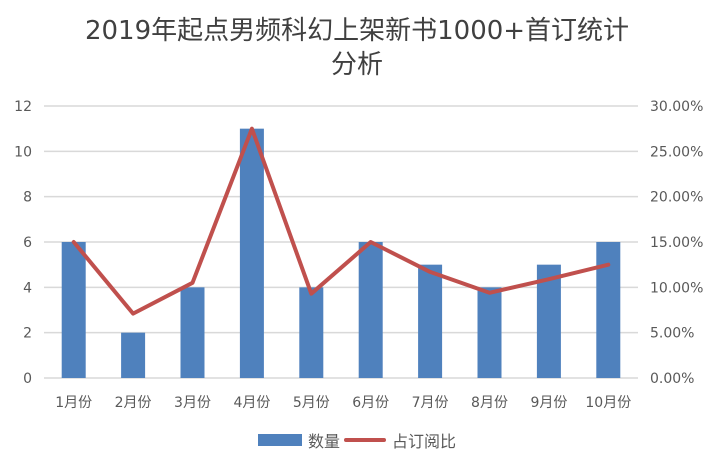 The image size is (714, 465). I want to click on x-tick-label: 3月份, so click(192, 403).